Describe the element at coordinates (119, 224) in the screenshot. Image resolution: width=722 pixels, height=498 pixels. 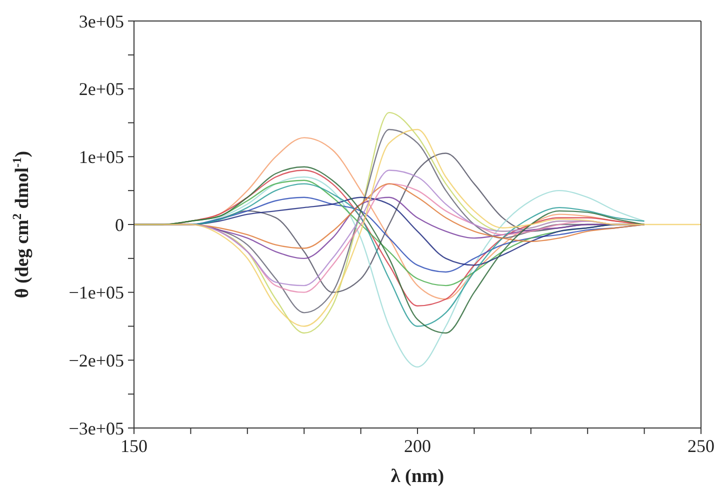
I see `y-tick-label: 0` at that location.